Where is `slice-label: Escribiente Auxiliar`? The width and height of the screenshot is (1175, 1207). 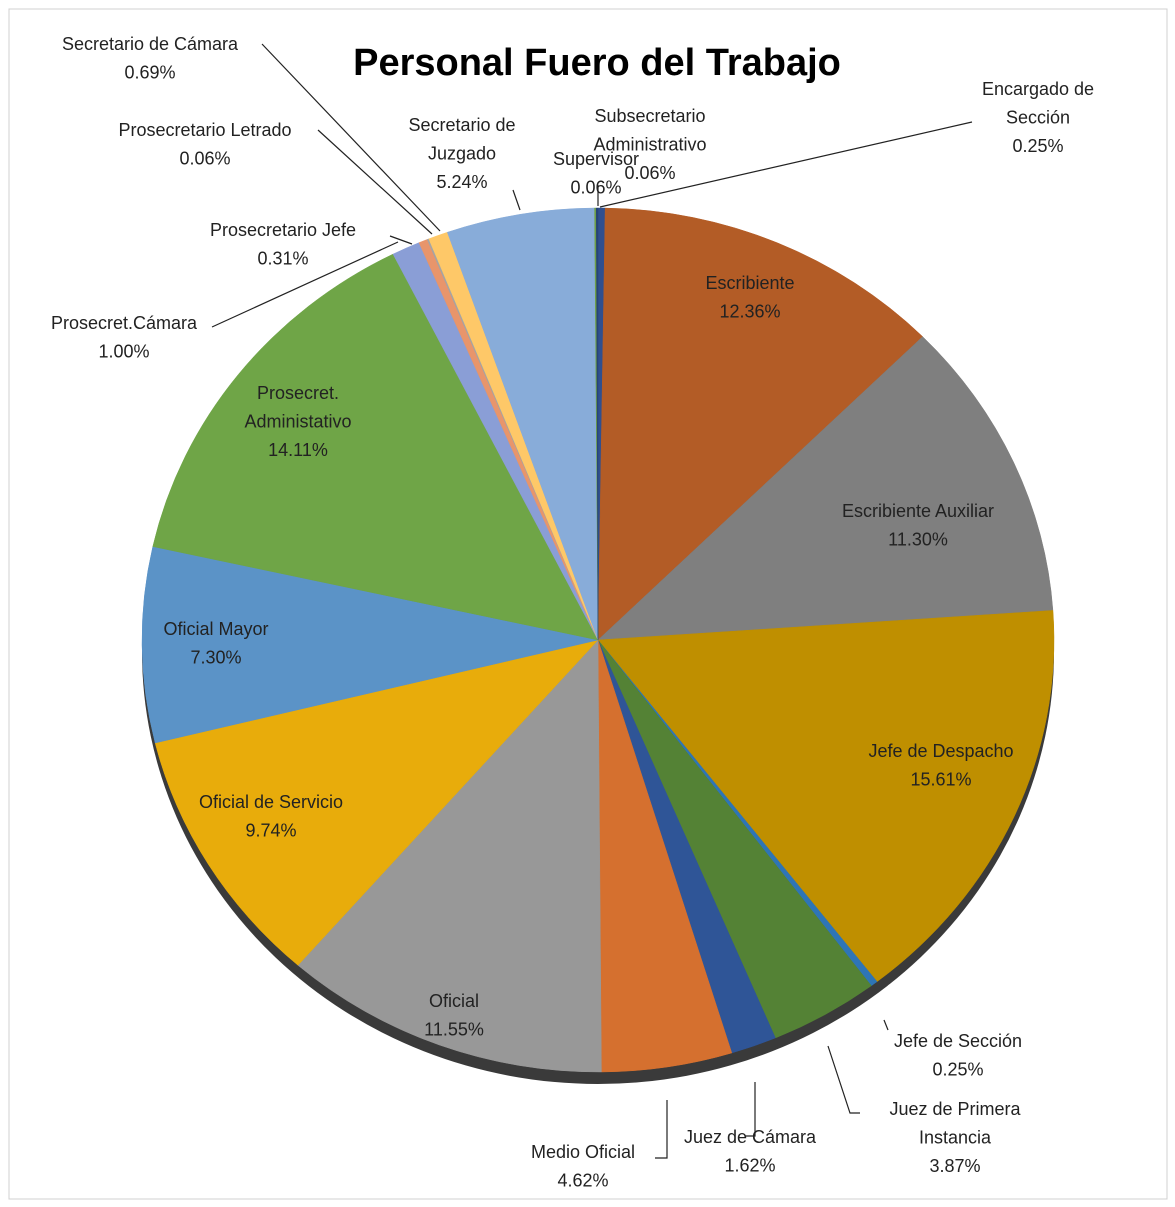
slice-label: Escribiente Auxiliar is located at coordinates (918, 511).